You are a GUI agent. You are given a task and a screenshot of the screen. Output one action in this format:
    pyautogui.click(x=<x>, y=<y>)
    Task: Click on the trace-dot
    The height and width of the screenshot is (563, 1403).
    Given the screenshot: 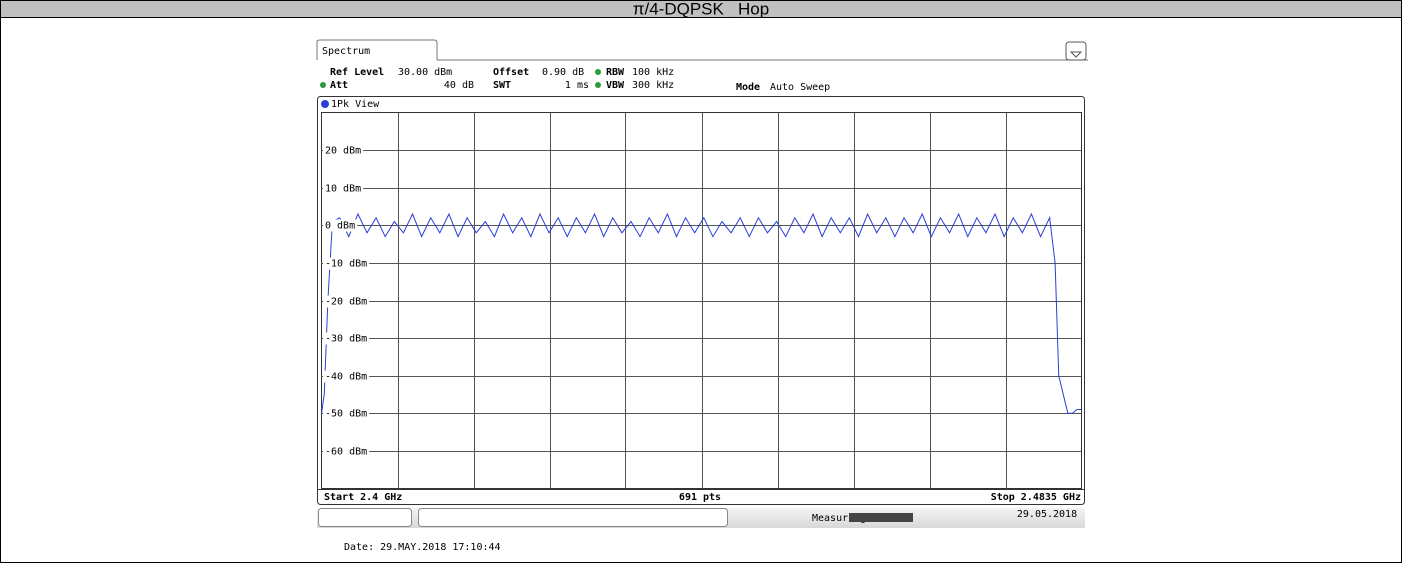 What is the action you would take?
    pyautogui.click(x=325, y=104)
    